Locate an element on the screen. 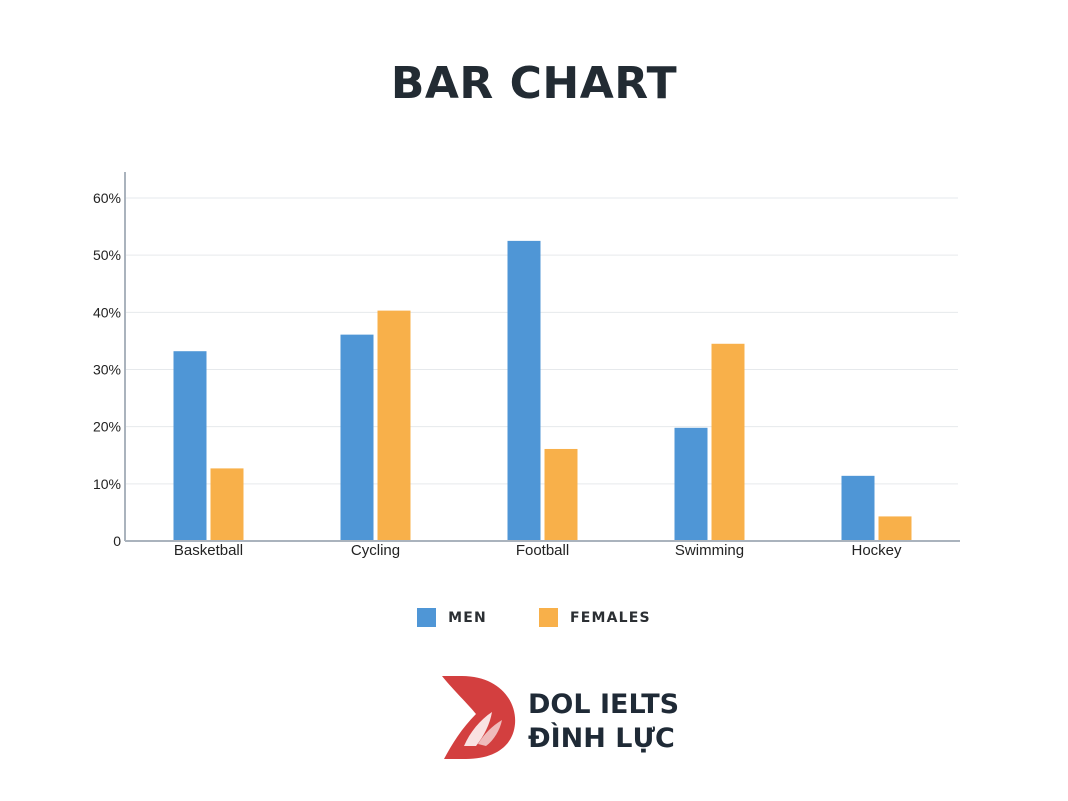 This screenshot has width=1068, height=801. legend-item-men: MEN is located at coordinates (452, 617).